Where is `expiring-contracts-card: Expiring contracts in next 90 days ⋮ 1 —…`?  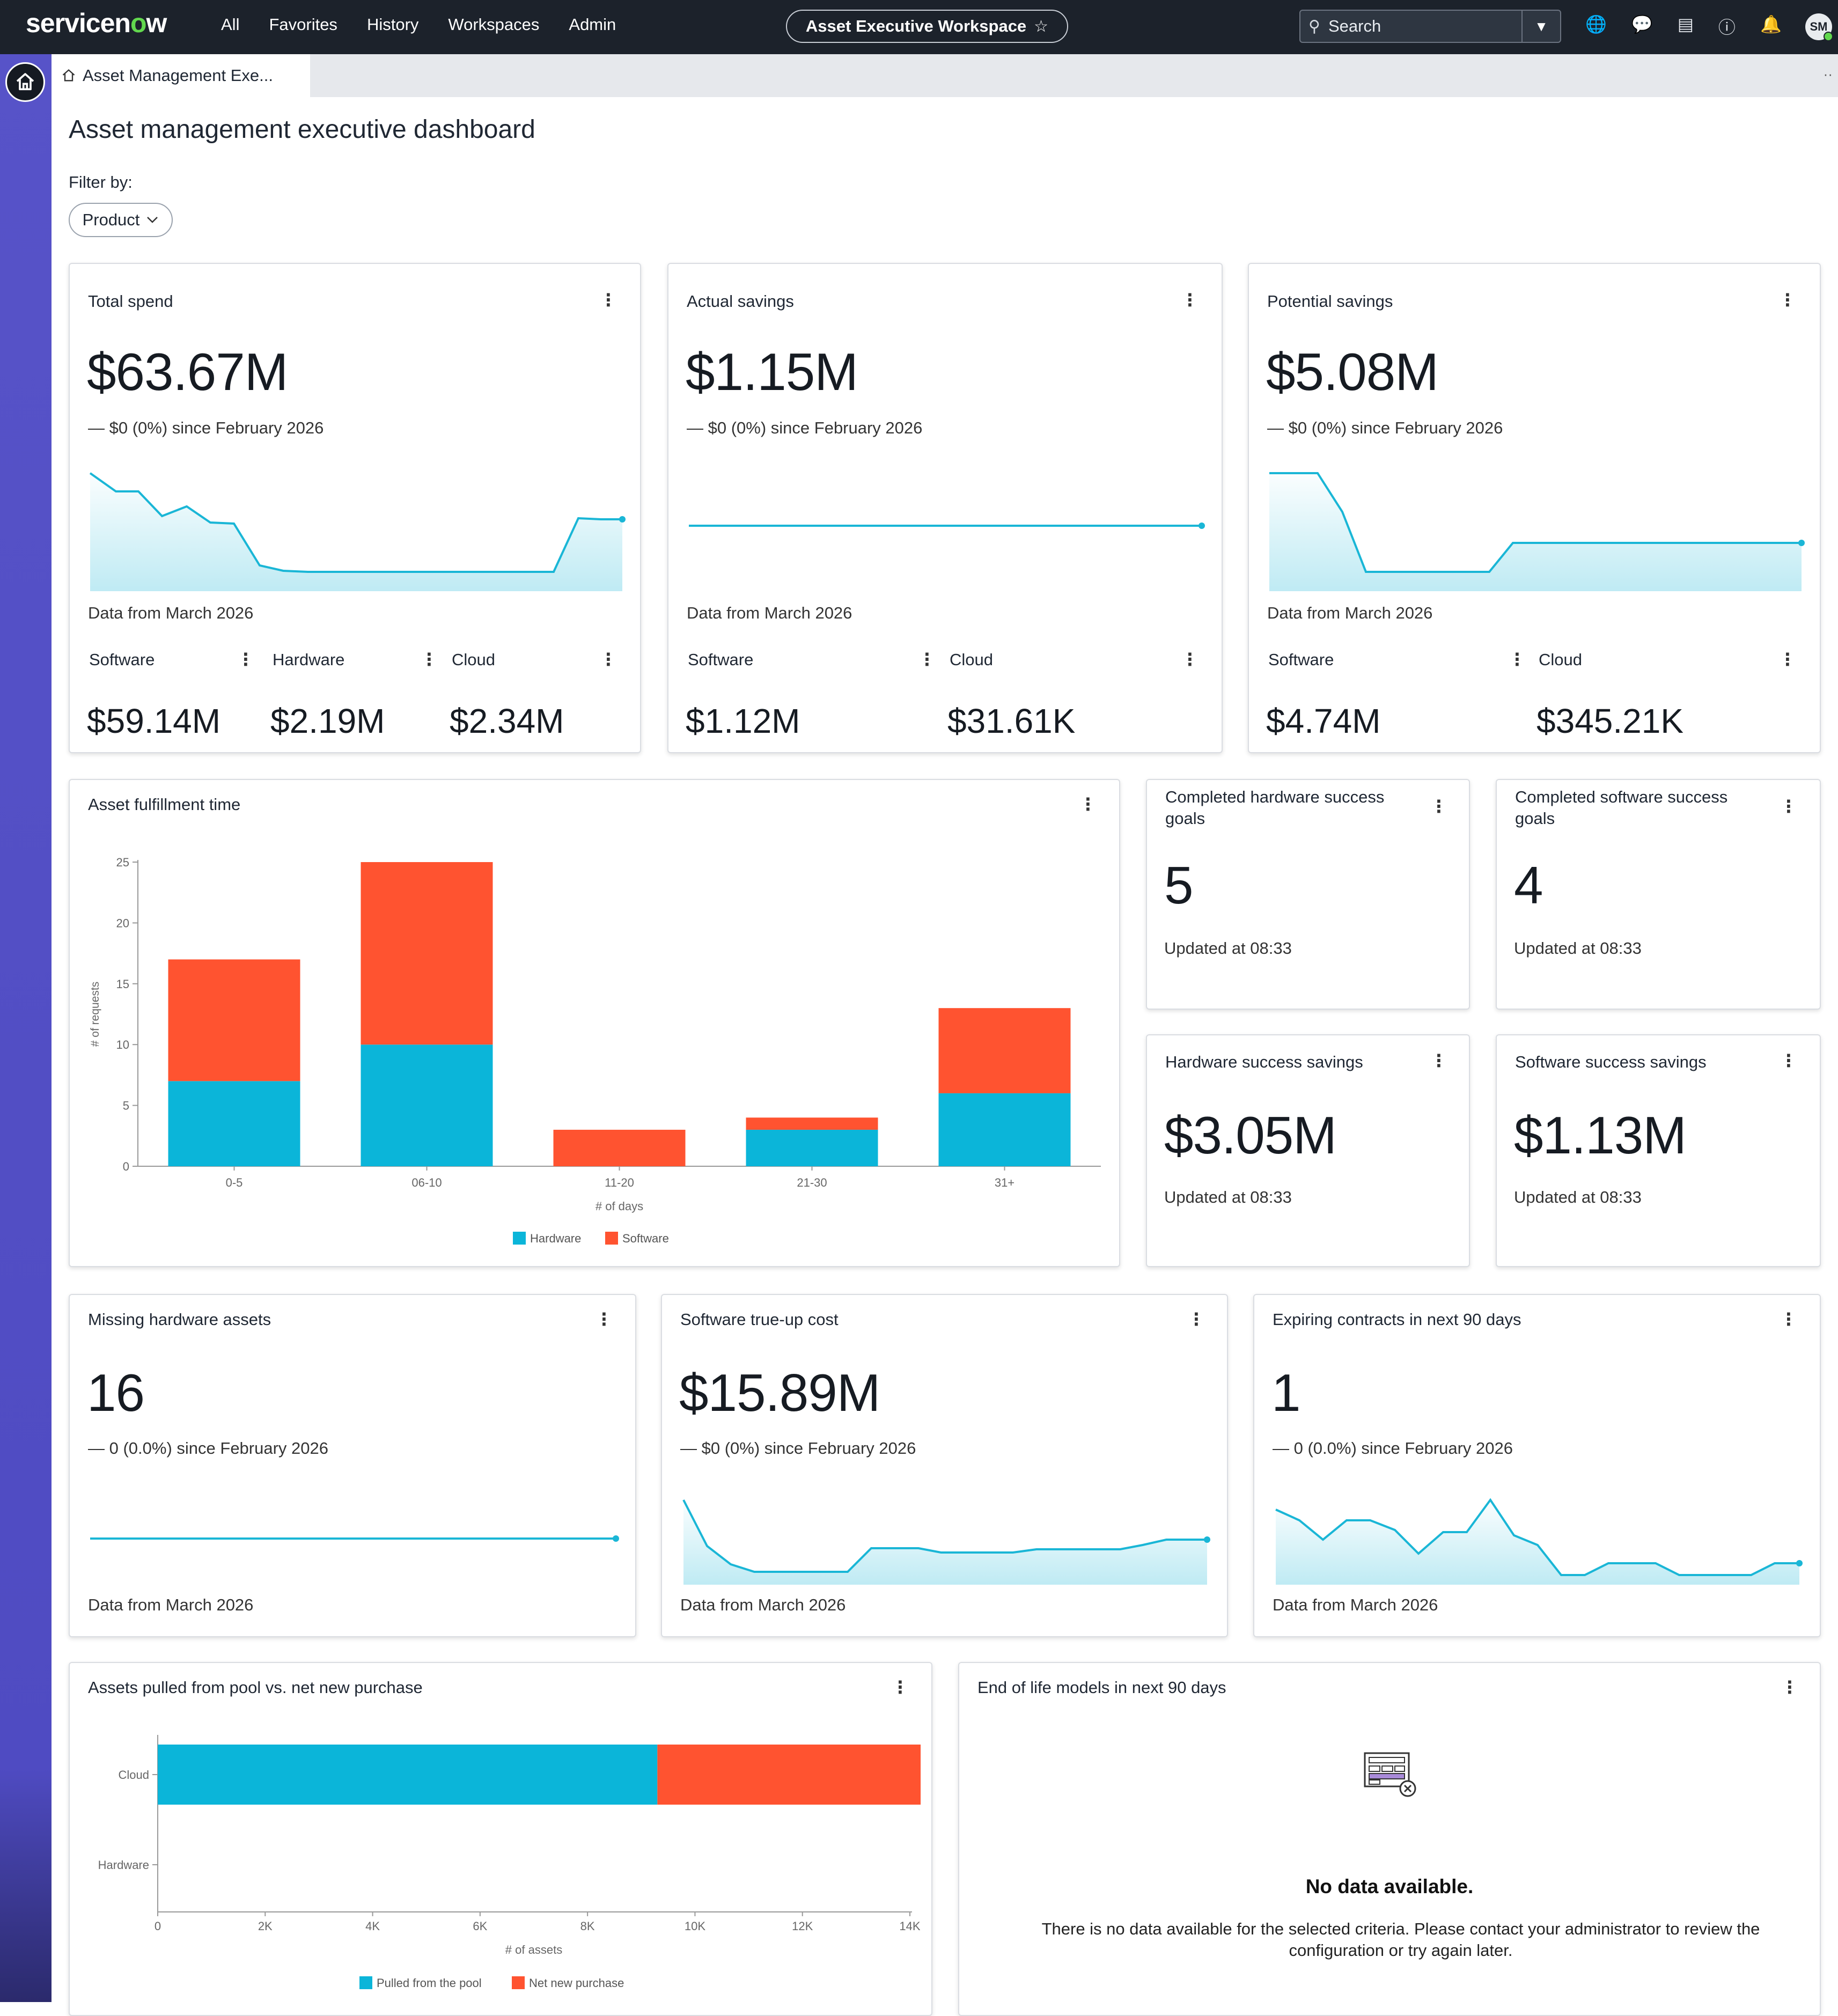 expiring-contracts-card: Expiring contracts in next 90 days ⋮ 1 —… is located at coordinates (1537, 1465).